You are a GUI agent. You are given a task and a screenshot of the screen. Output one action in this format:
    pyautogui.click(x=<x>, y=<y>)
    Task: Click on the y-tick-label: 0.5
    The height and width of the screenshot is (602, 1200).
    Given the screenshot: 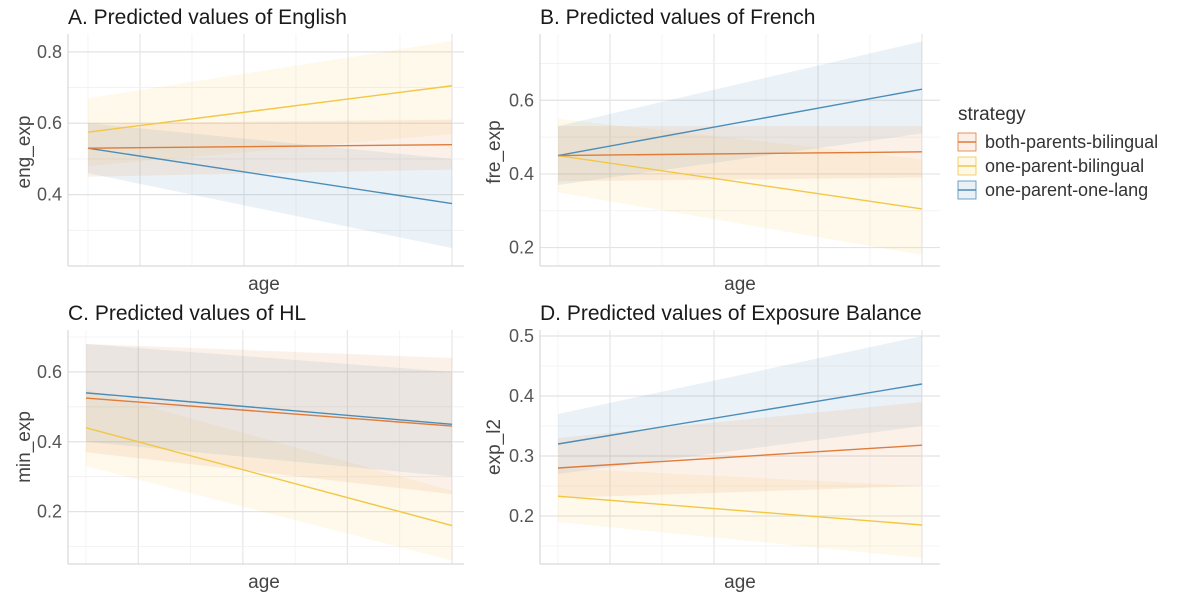 What is the action you would take?
    pyautogui.click(x=521, y=336)
    